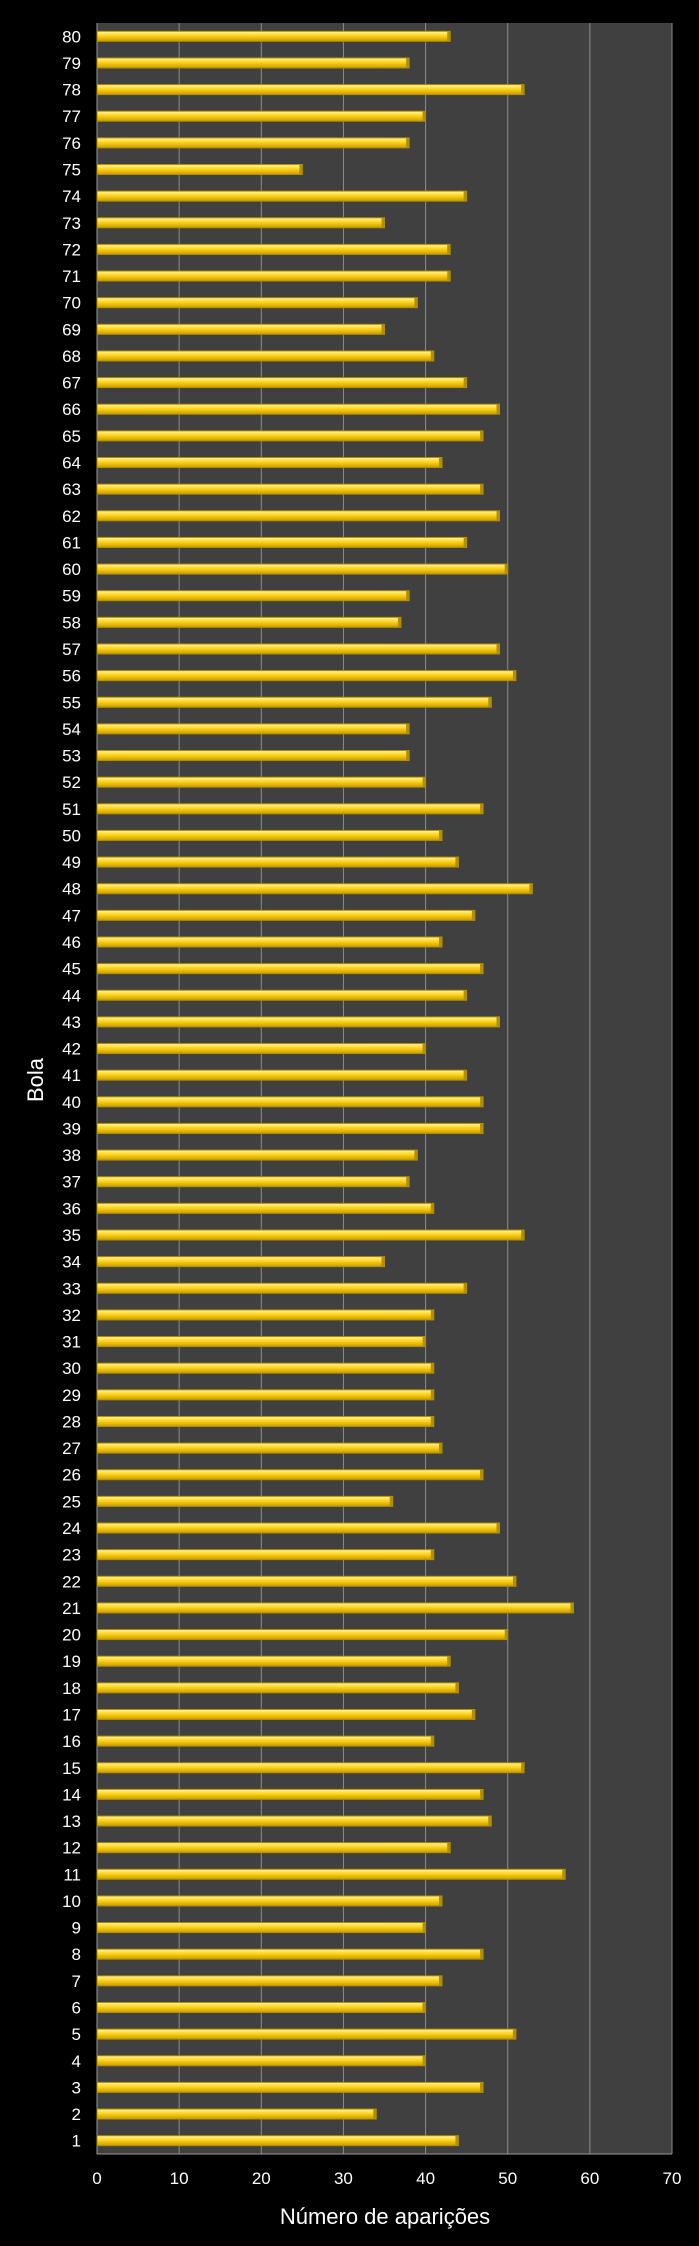 This screenshot has height=2246, width=699. What do you see at coordinates (71, 356) in the screenshot?
I see `y-tick-label: 68` at bounding box center [71, 356].